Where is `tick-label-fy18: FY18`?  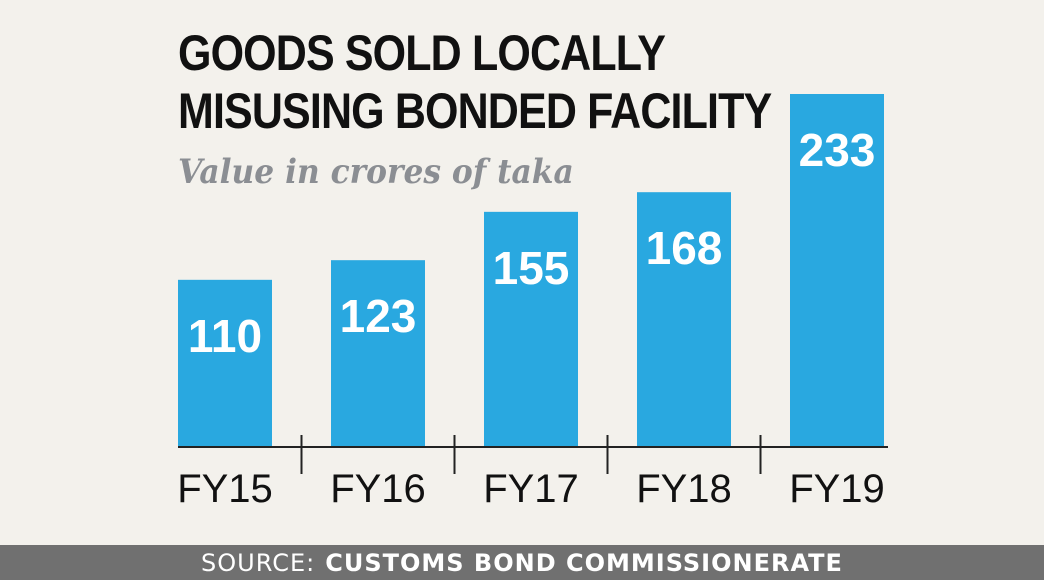
tick-label-fy18: FY18 is located at coordinates (684, 489).